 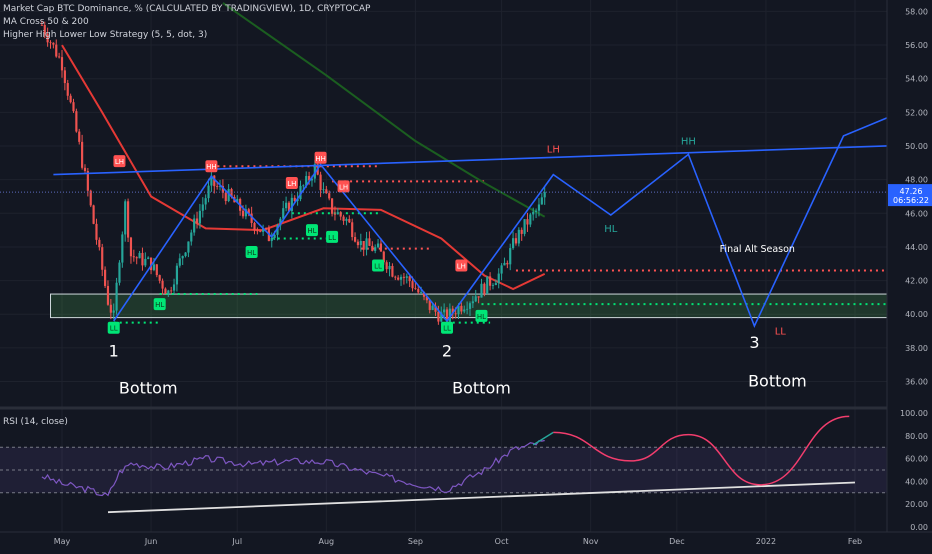 What do you see at coordinates (35, 422) in the screenshot?
I see `rsi-legend: RSI (14, close)` at bounding box center [35, 422].